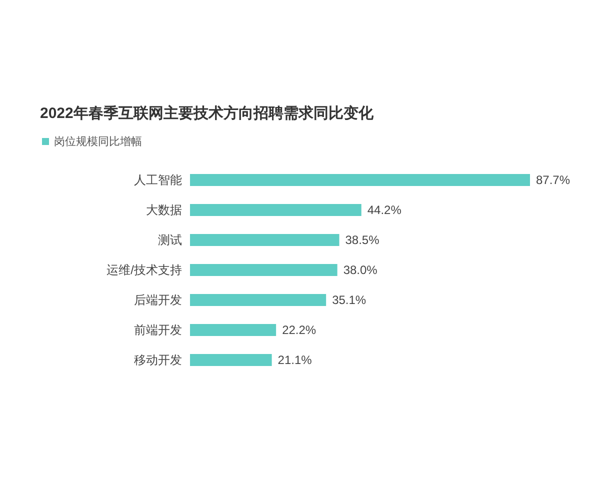  What do you see at coordinates (164, 210) in the screenshot?
I see `category-label: 大数据` at bounding box center [164, 210].